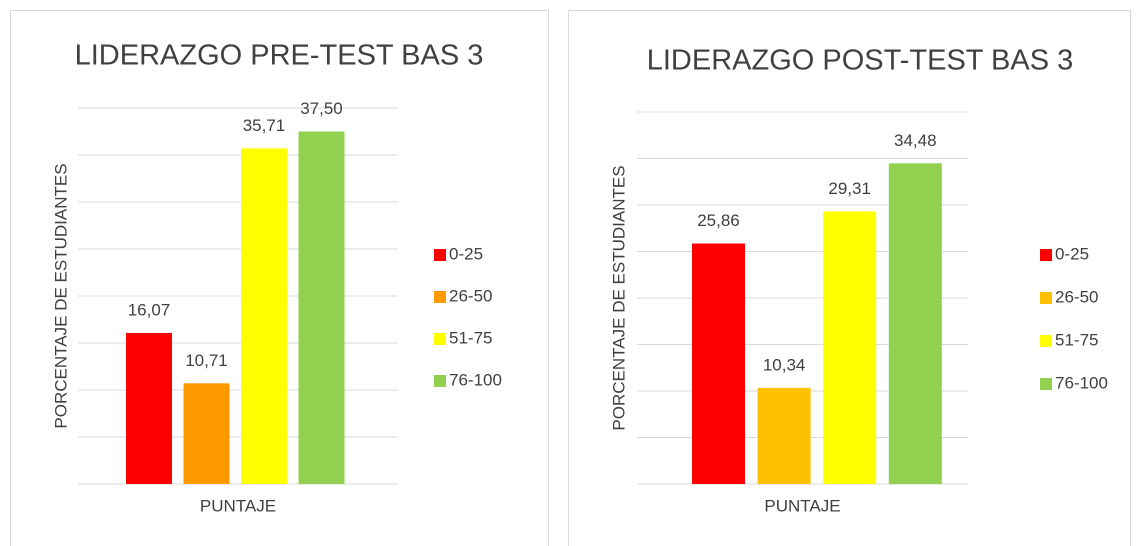 The image size is (1139, 546). I want to click on data-label: 16,07, so click(149, 309).